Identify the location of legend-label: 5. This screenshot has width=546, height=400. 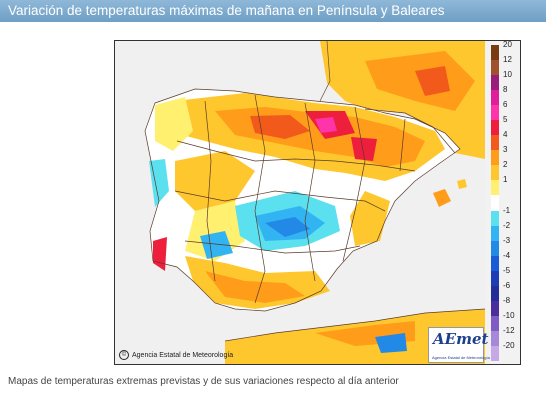
(505, 120).